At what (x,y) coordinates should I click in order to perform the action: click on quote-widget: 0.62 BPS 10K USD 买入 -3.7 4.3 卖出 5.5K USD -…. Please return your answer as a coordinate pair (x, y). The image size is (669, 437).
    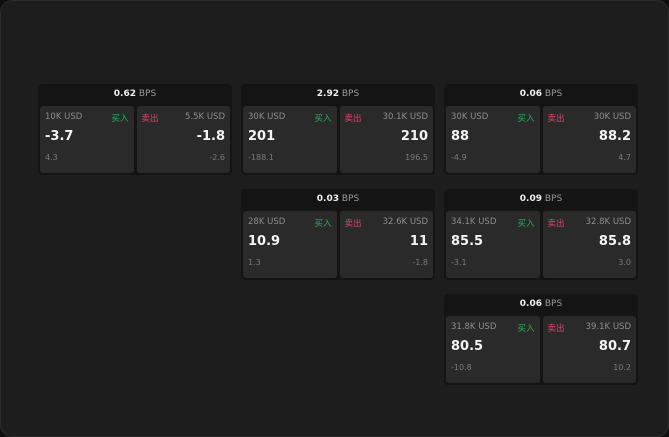
    Looking at the image, I should click on (135, 129).